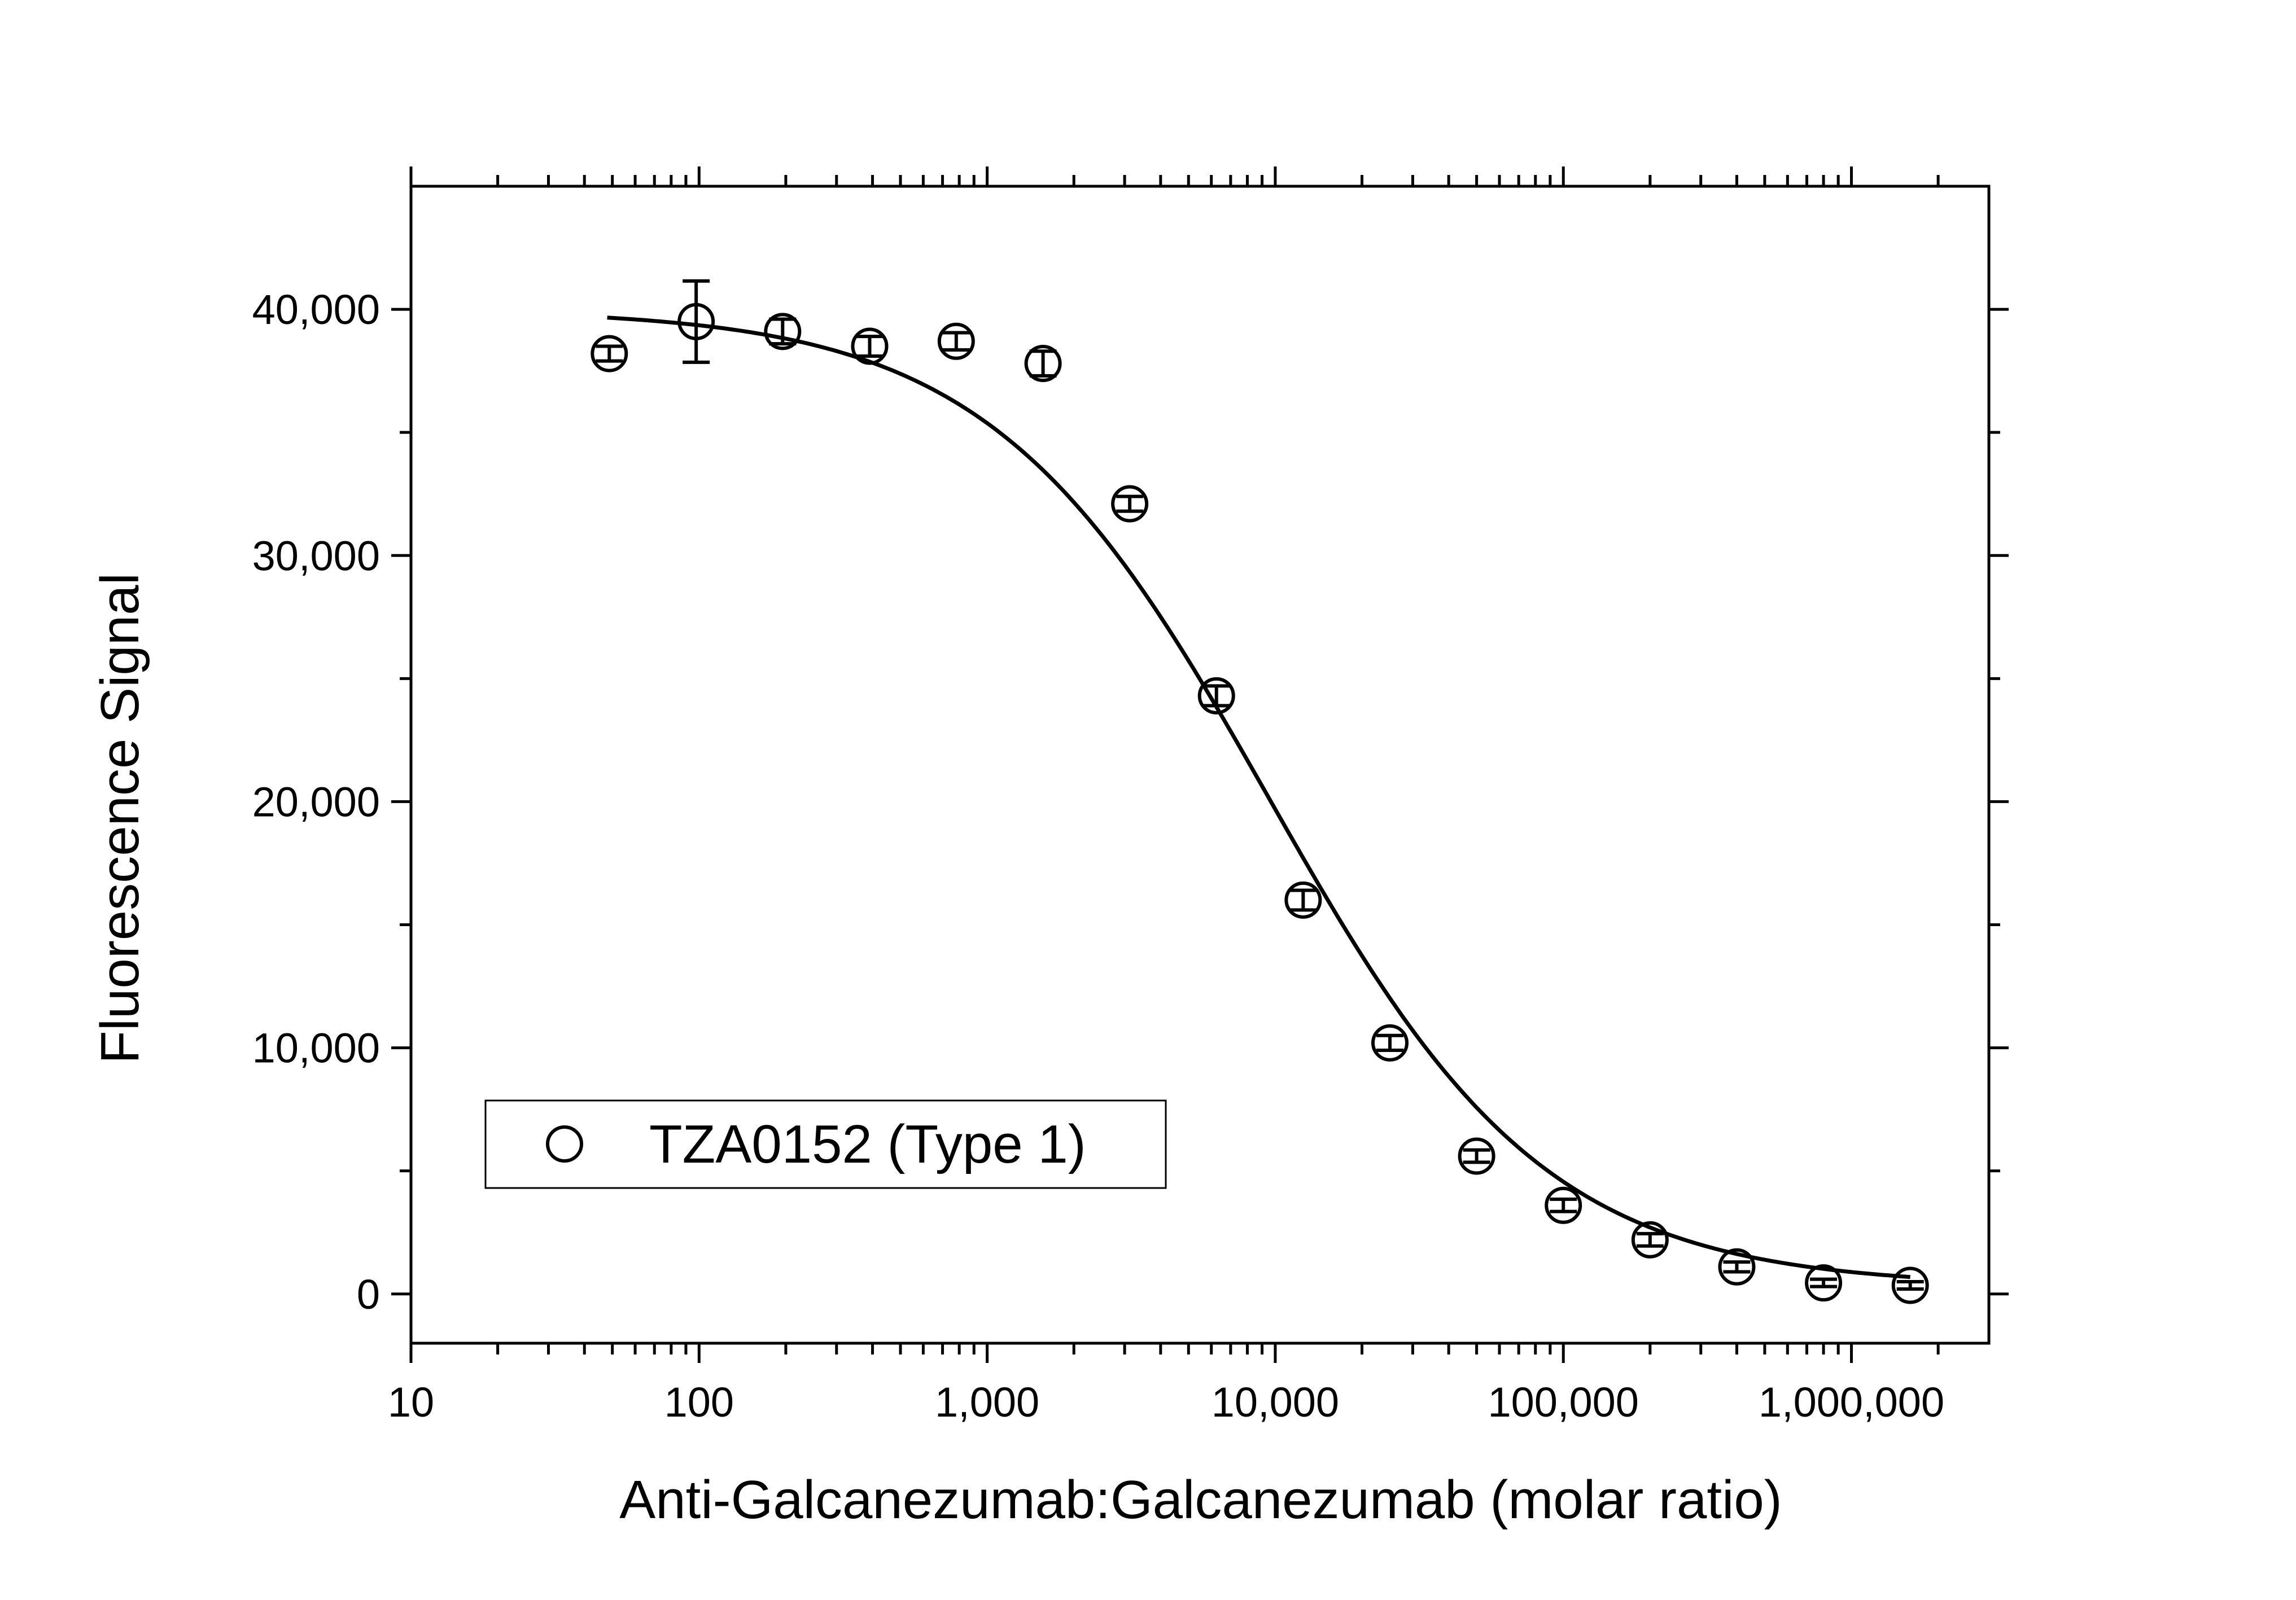 The height and width of the screenshot is (1600, 2296). What do you see at coordinates (867, 1144) in the screenshot?
I see `legend-label: TZA0152 (Type 1)` at bounding box center [867, 1144].